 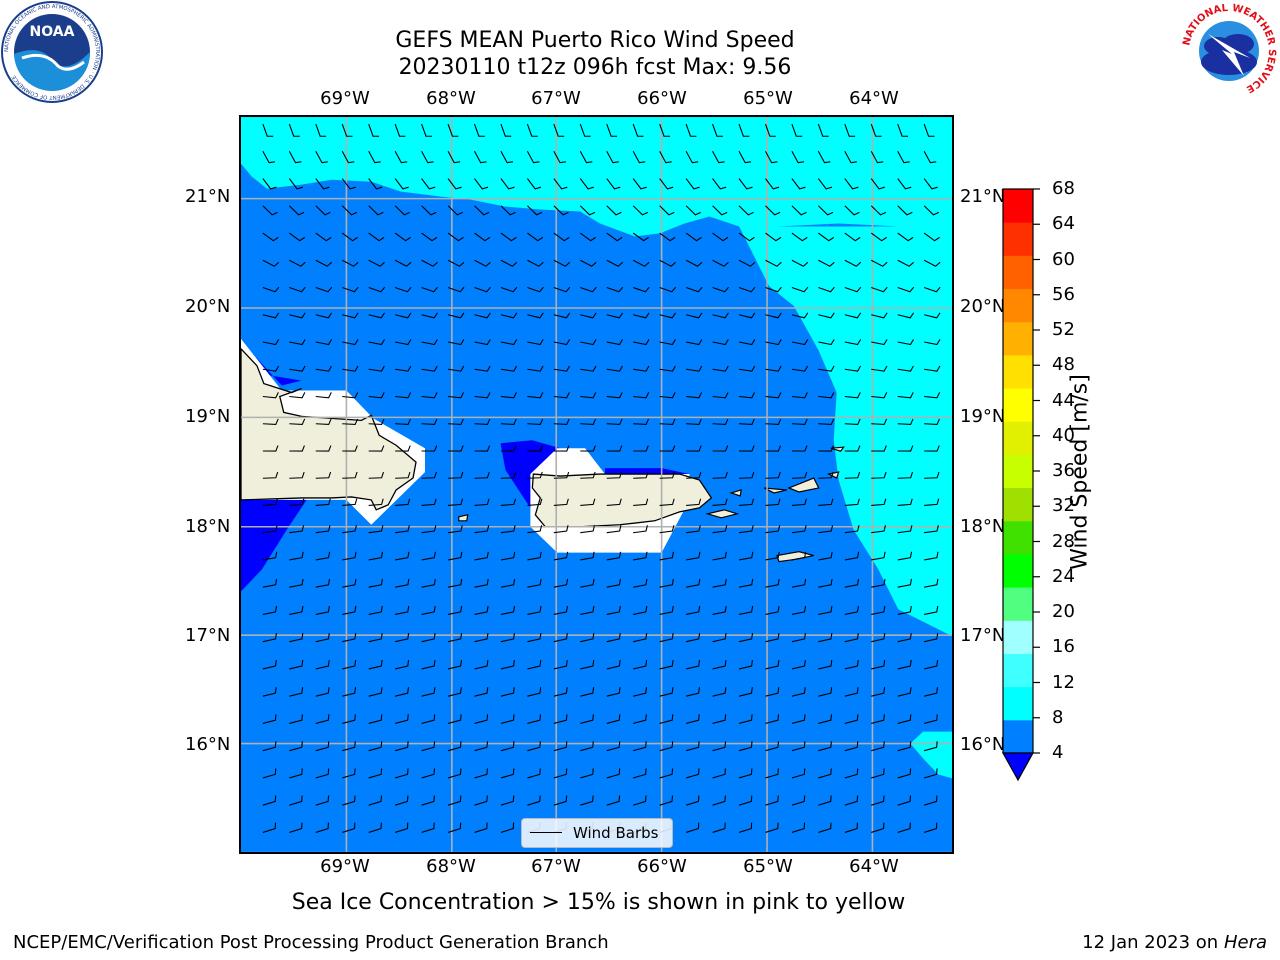 I want to click on anegada-land, so click(x=833, y=475).